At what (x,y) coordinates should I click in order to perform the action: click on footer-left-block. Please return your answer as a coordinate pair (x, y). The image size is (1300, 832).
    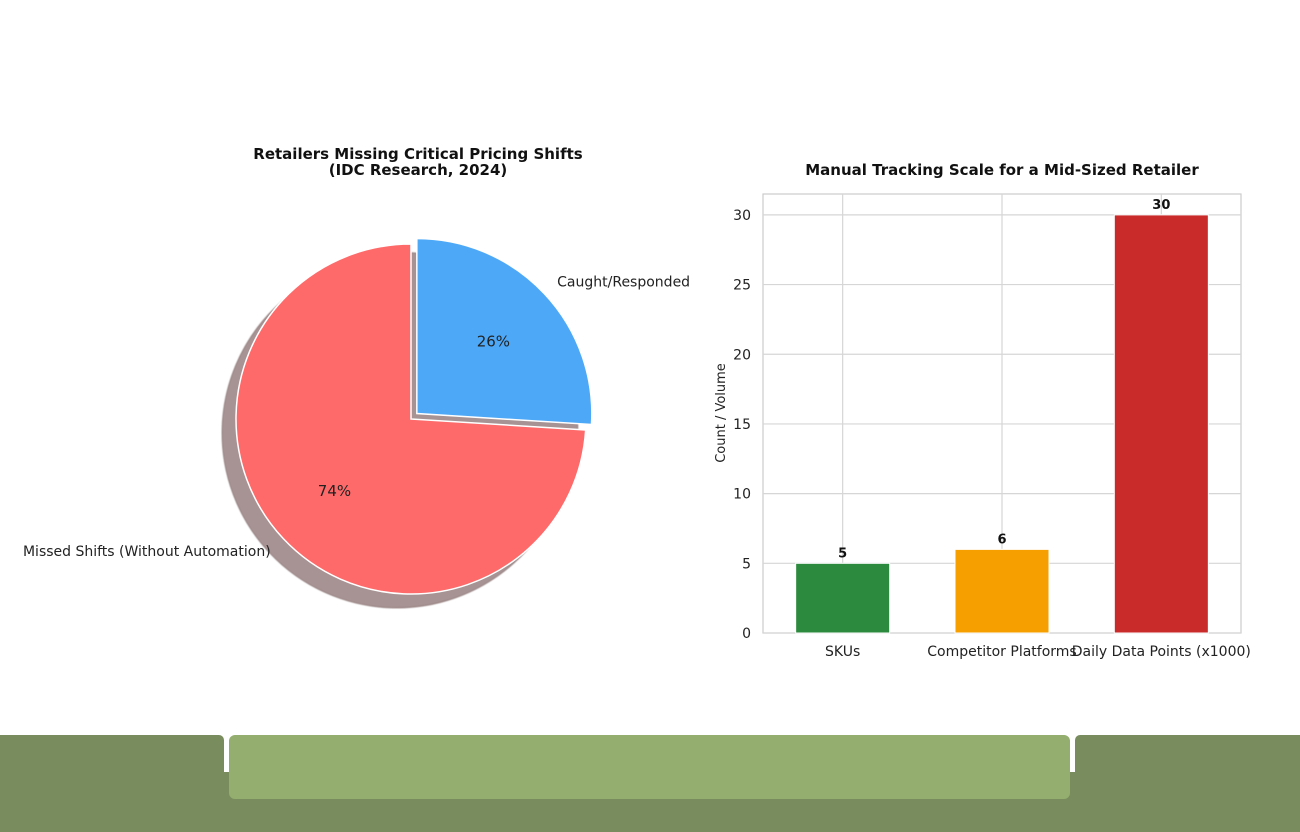
    Looking at the image, I should click on (112, 783).